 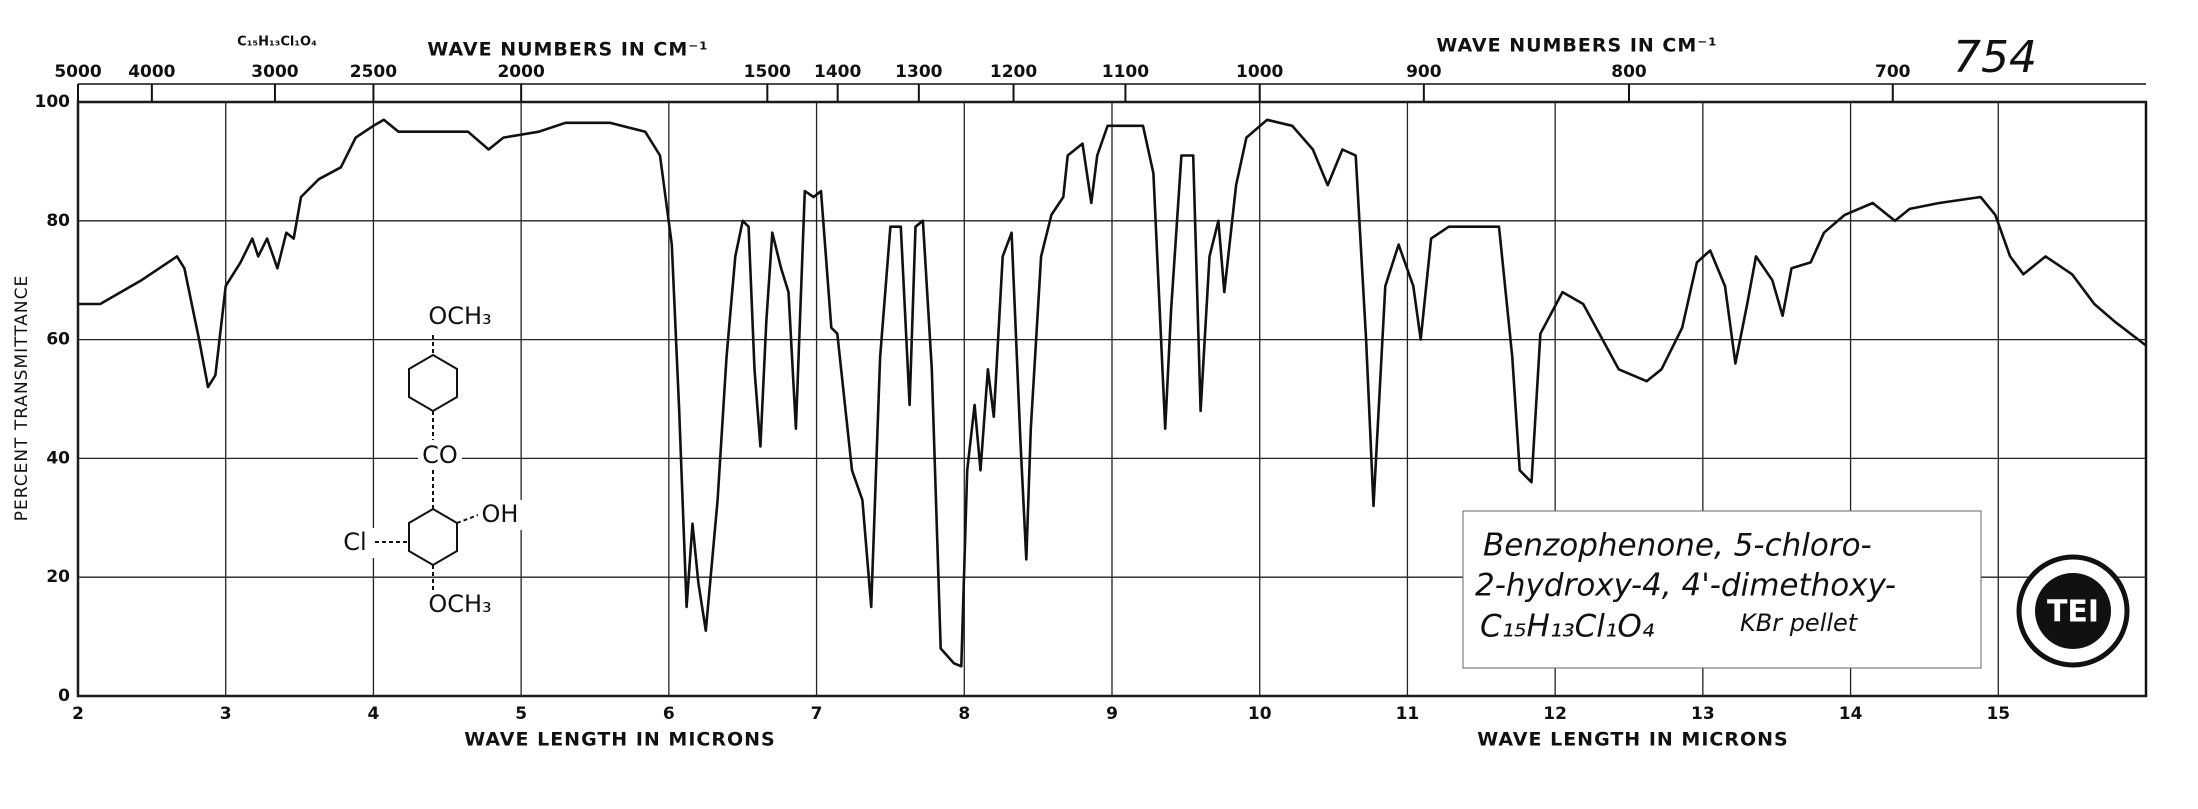 What do you see at coordinates (1112, 714) in the screenshot?
I see `x-tick-label: 9` at bounding box center [1112, 714].